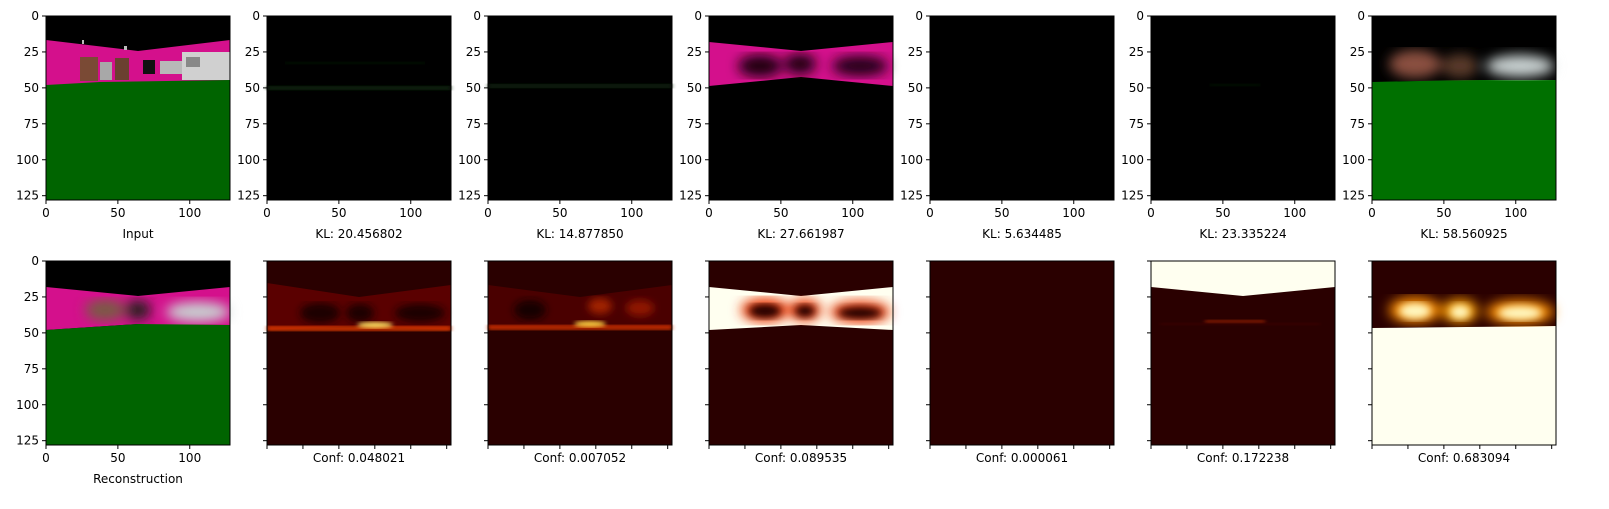 The image size is (1609, 509). Describe the element at coordinates (580, 458) in the screenshot. I see `panel-caption: Conf: 0.007052` at that location.